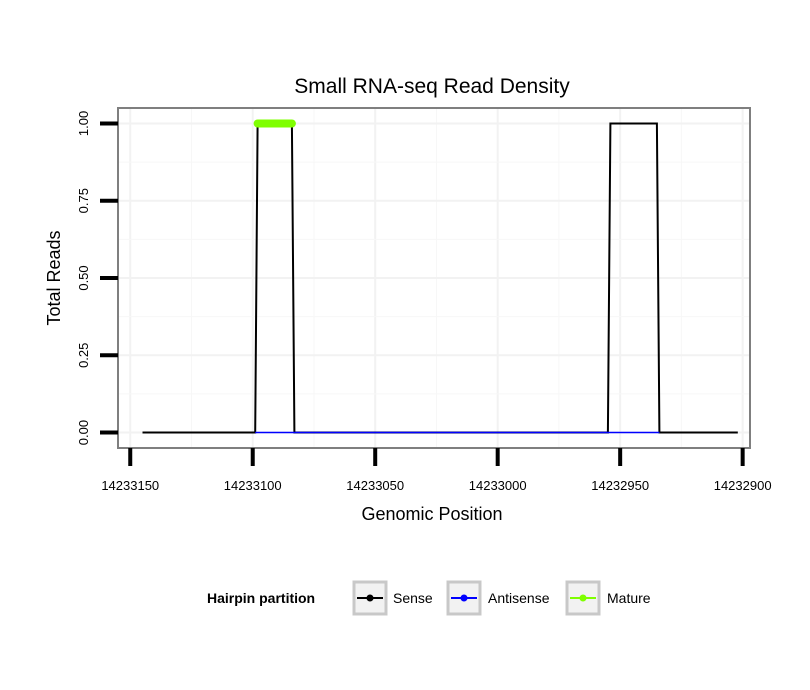  I want to click on y-tick-label: 1.00, so click(83, 123).